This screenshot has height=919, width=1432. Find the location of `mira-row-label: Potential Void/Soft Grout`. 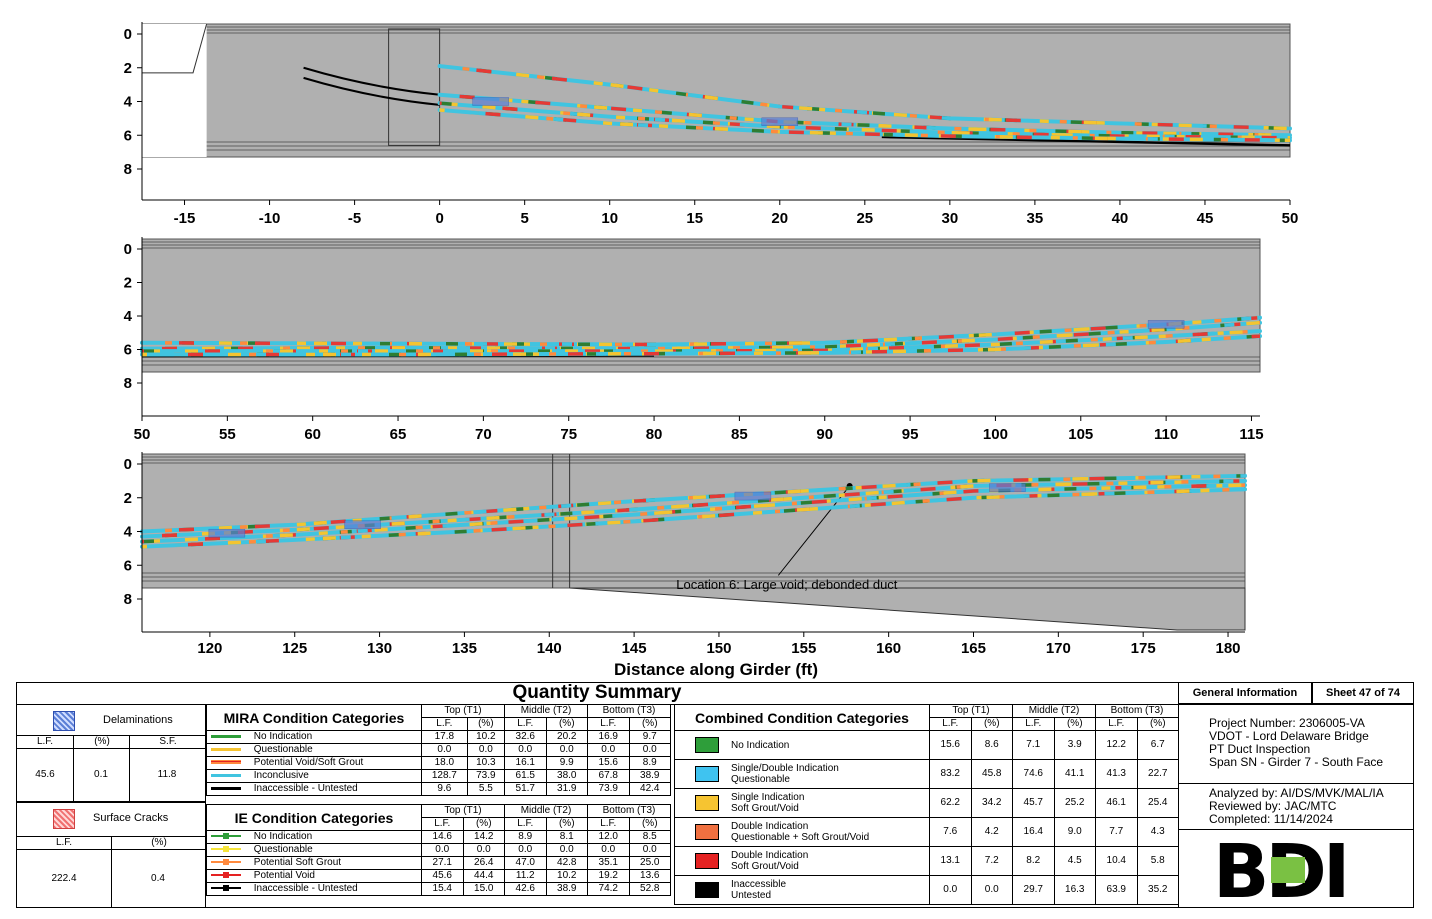

mira-row-label: Potential Void/Soft Grout is located at coordinates (314, 763).